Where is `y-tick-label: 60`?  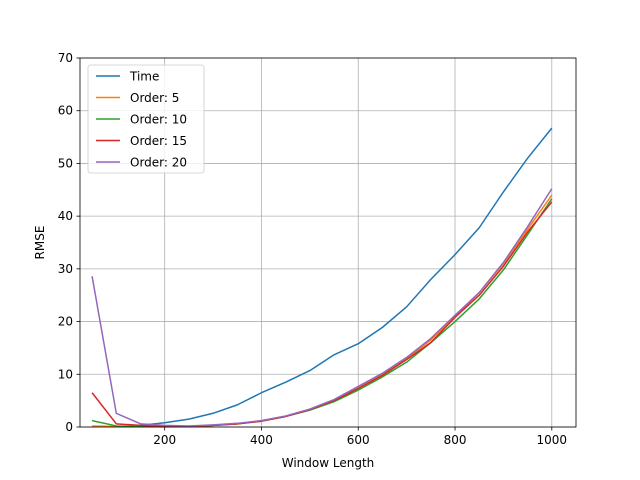
y-tick-label: 60 is located at coordinates (65, 111).